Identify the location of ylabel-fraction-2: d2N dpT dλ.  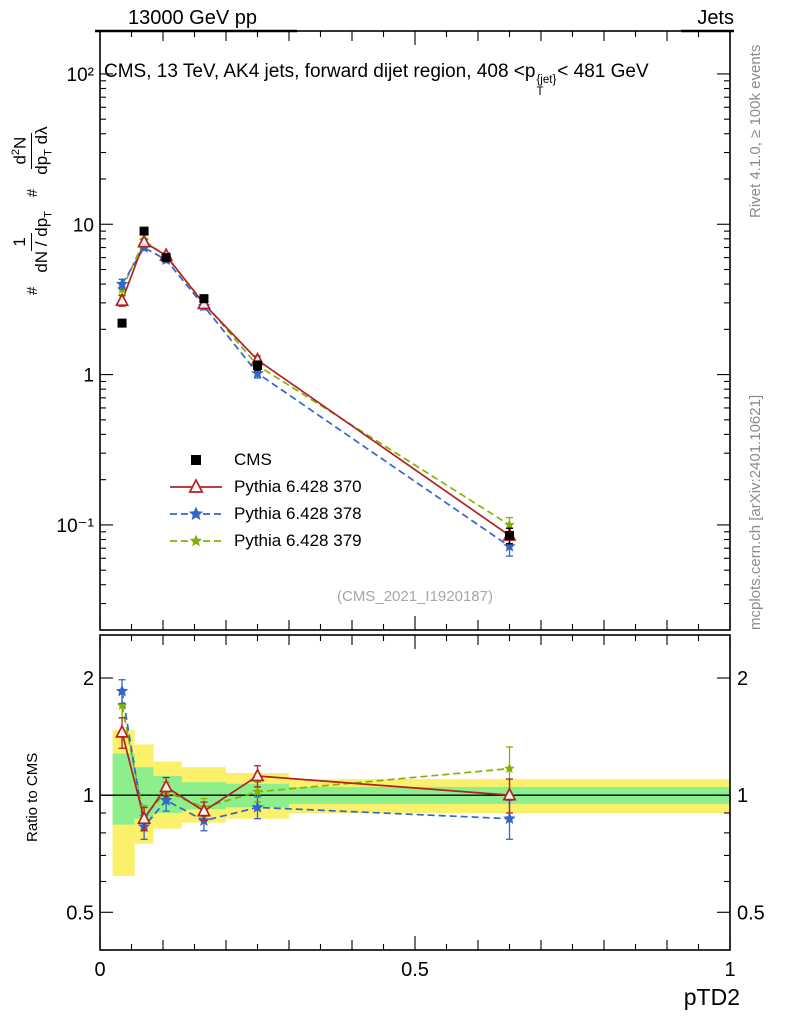
(33, 150).